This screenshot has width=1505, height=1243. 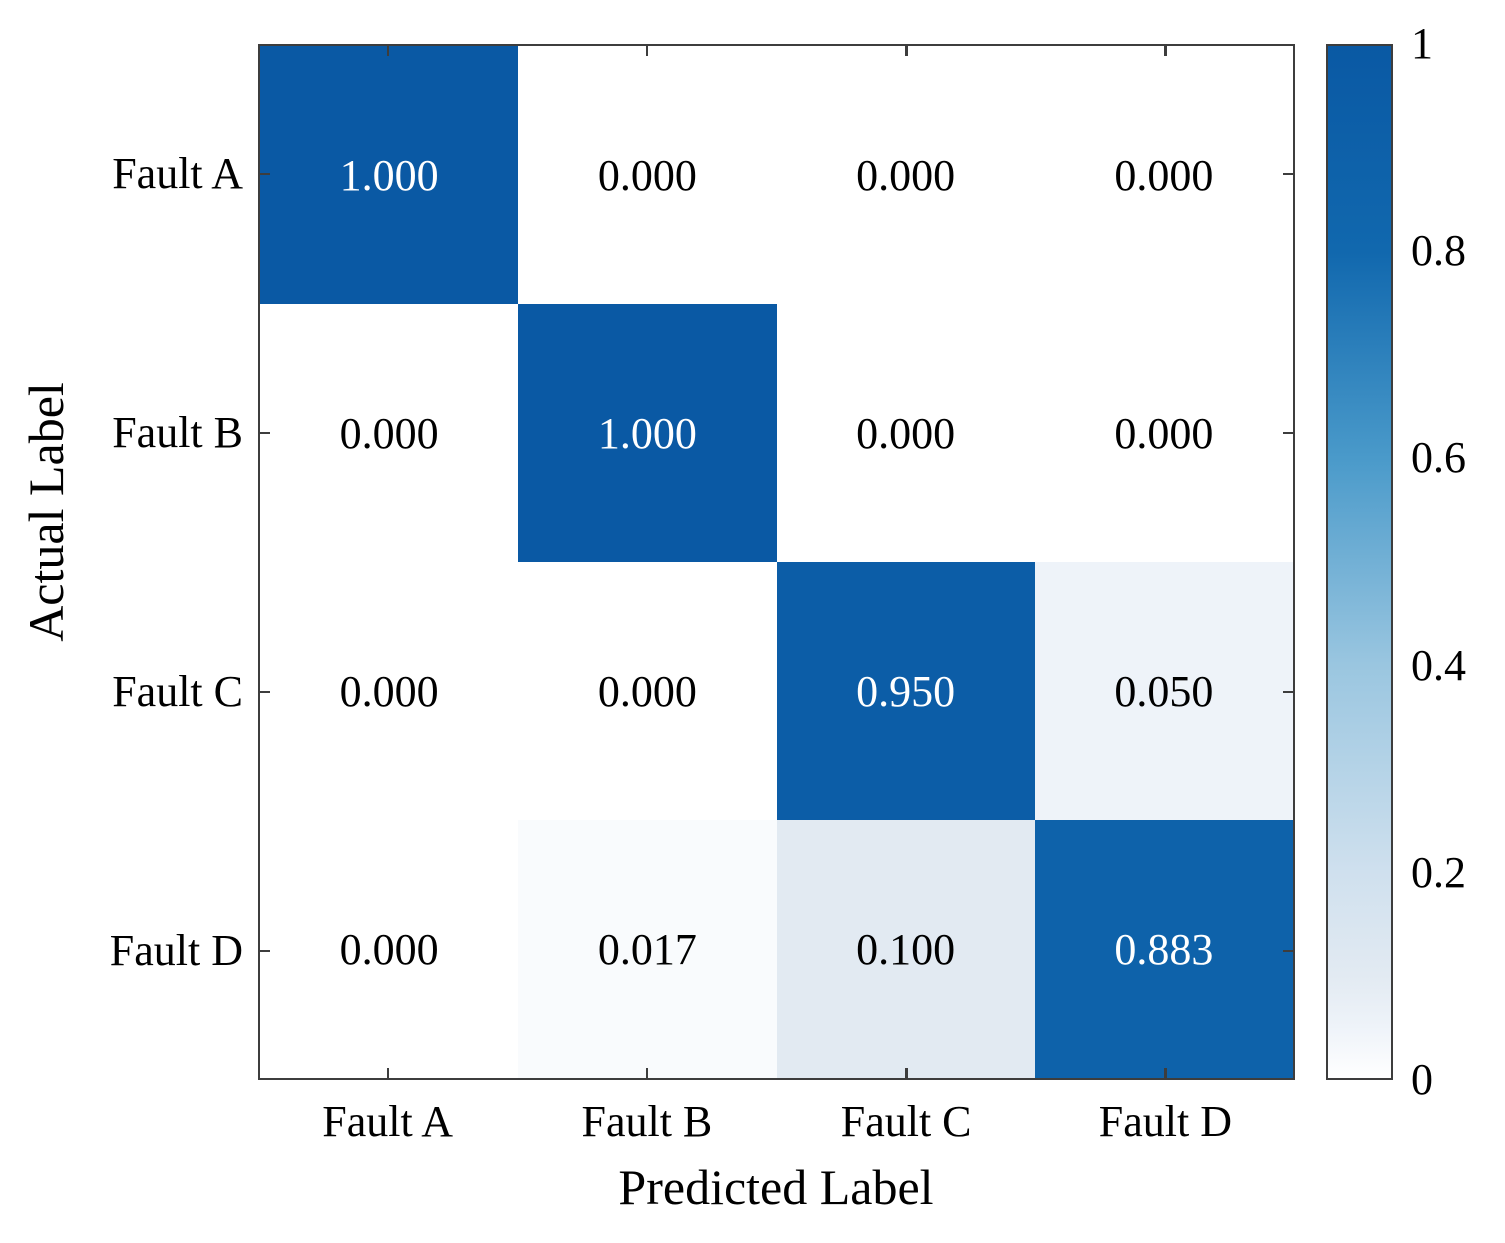 I want to click on matrix-cell-r2c1: 0.000, so click(x=647, y=691).